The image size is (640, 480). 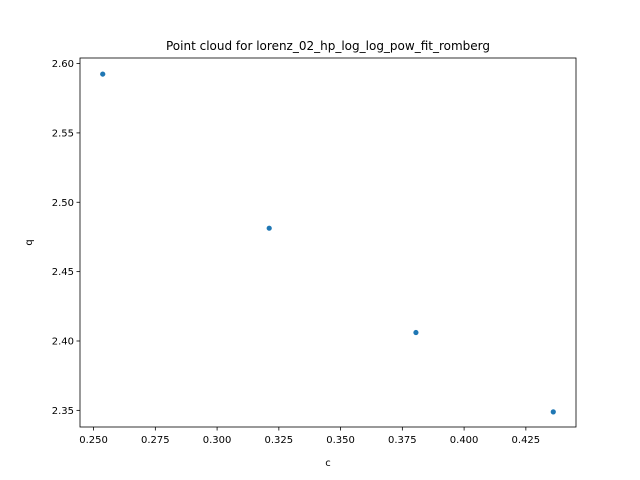 What do you see at coordinates (63, 411) in the screenshot?
I see `y-tick-label: 2.35` at bounding box center [63, 411].